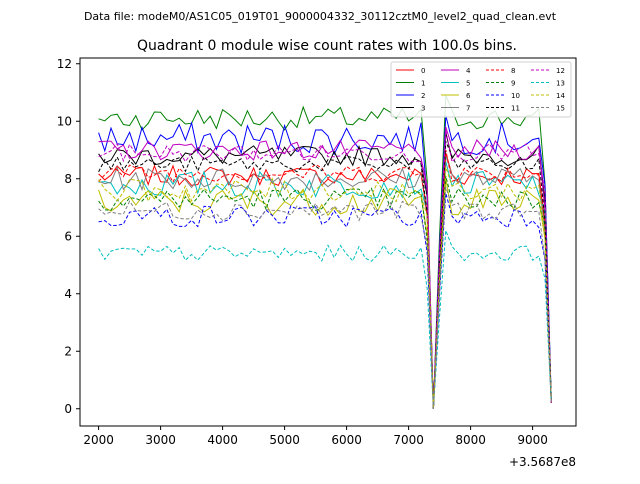 This screenshot has width=640, height=484. Describe the element at coordinates (468, 84) in the screenshot. I see `legend-label-5: 5` at that location.